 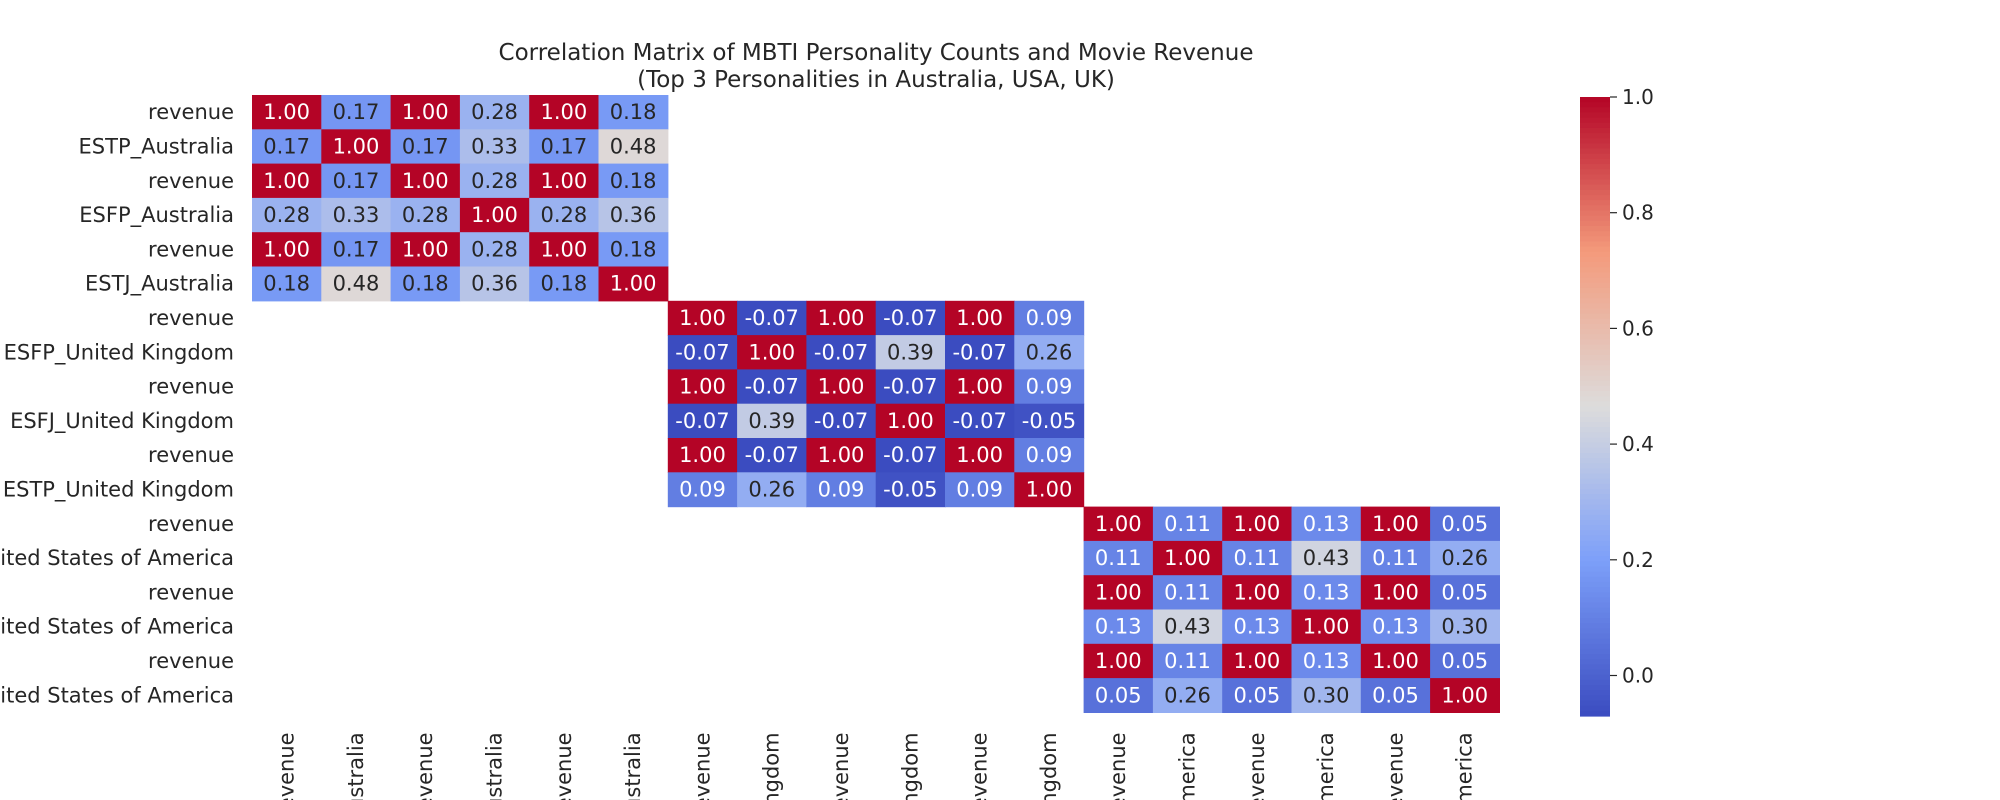 What do you see at coordinates (1326, 766) in the screenshot?
I see `column-tick-label: merica` at bounding box center [1326, 766].